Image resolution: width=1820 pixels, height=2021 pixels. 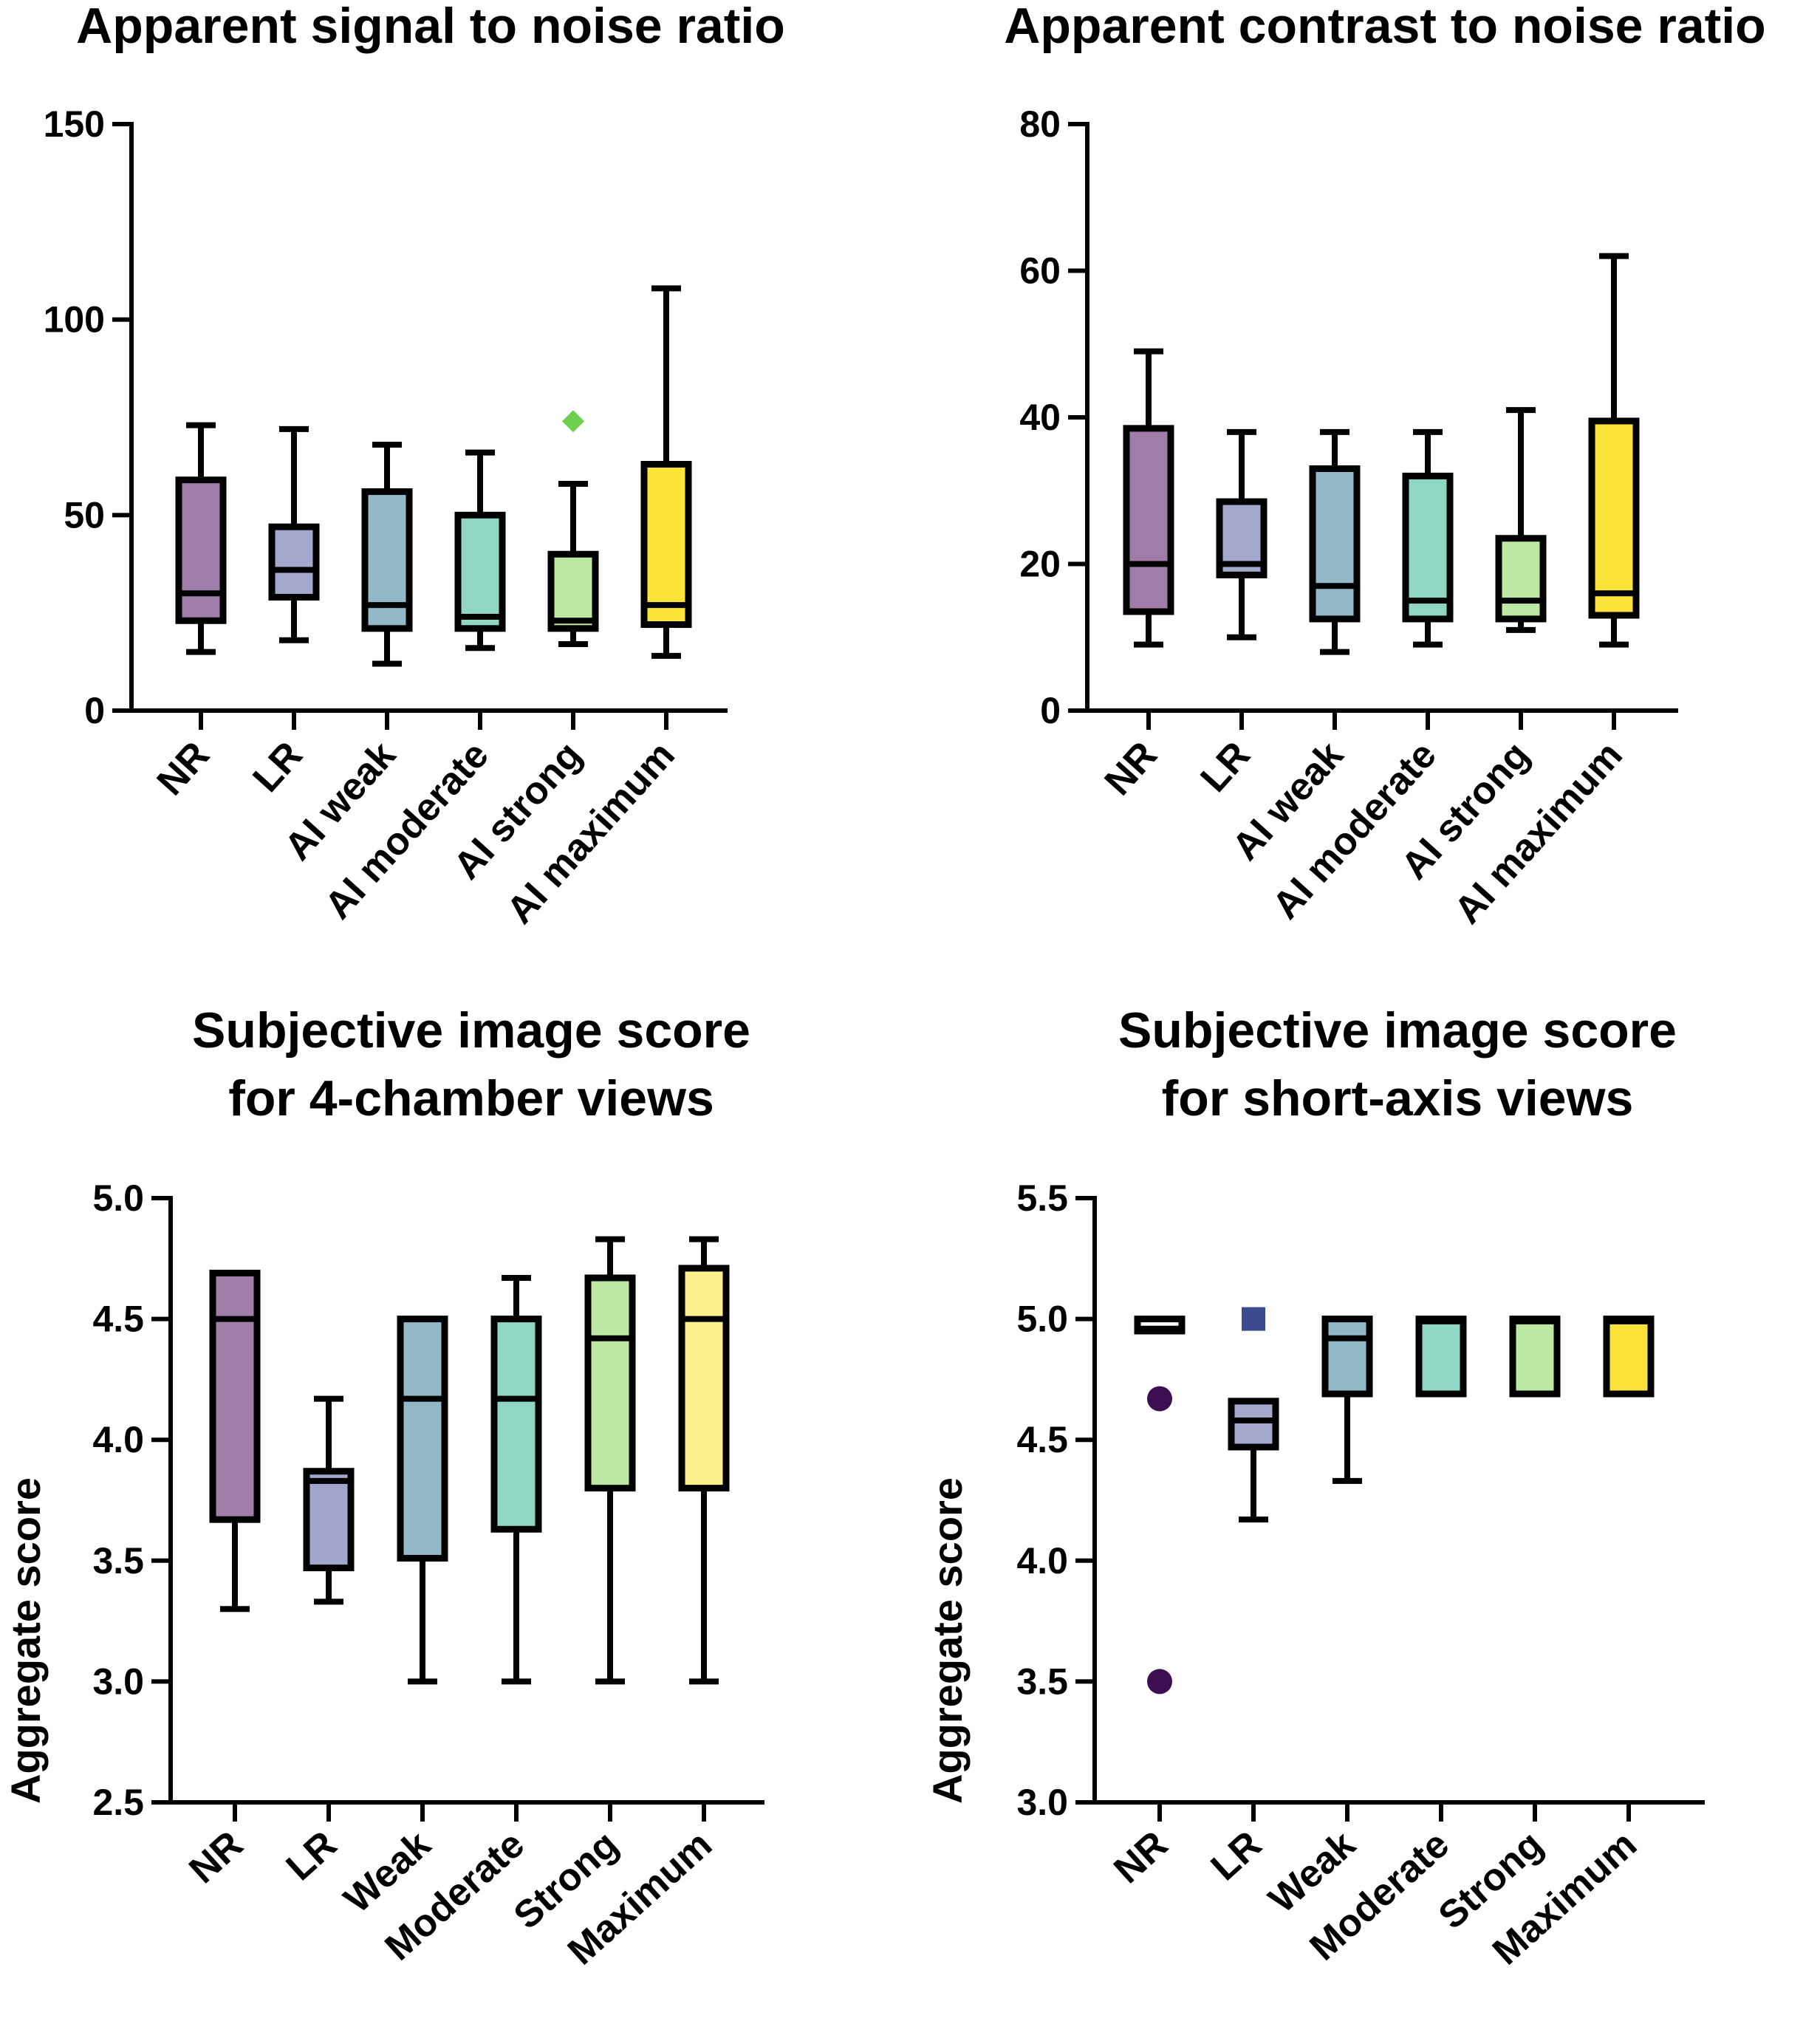 I want to click on y-tick-label: 150, so click(x=75, y=124).